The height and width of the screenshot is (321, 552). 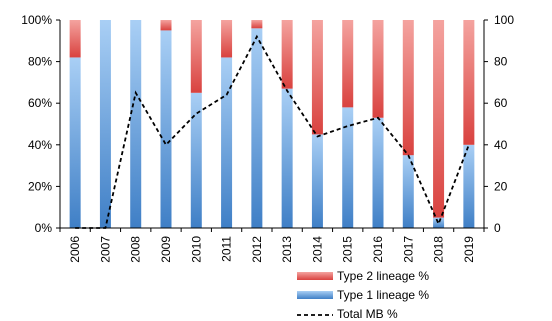 What do you see at coordinates (348, 64) in the screenshot?
I see `bar-type2-2015` at bounding box center [348, 64].